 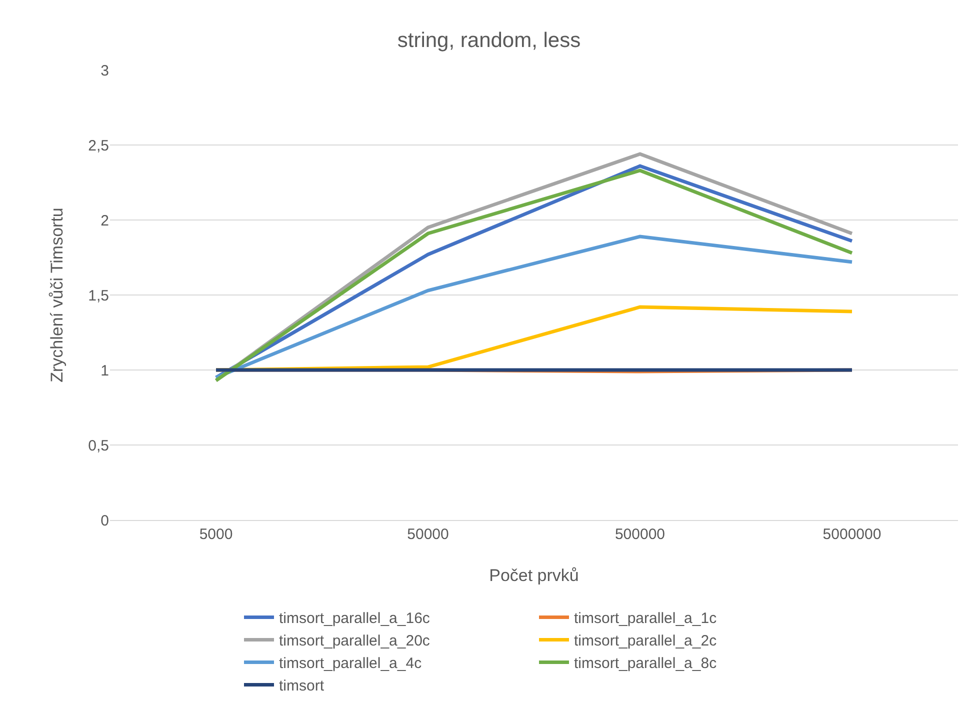 I want to click on y-tick-label: 1, so click(x=104, y=371).